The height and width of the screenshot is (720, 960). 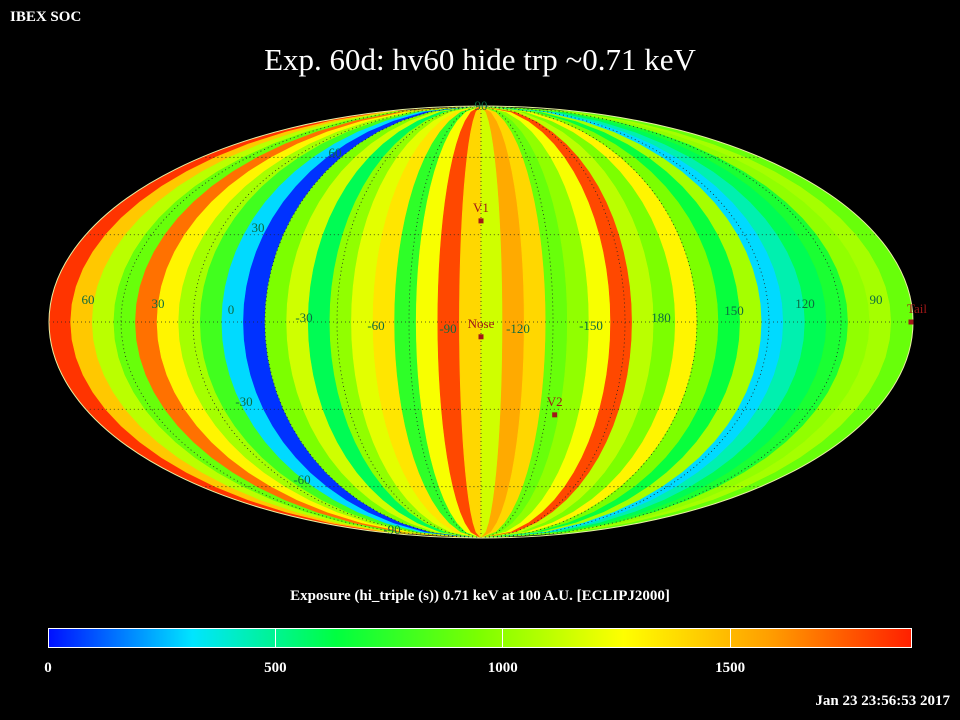 I want to click on latitude-label: 90, so click(x=481, y=105).